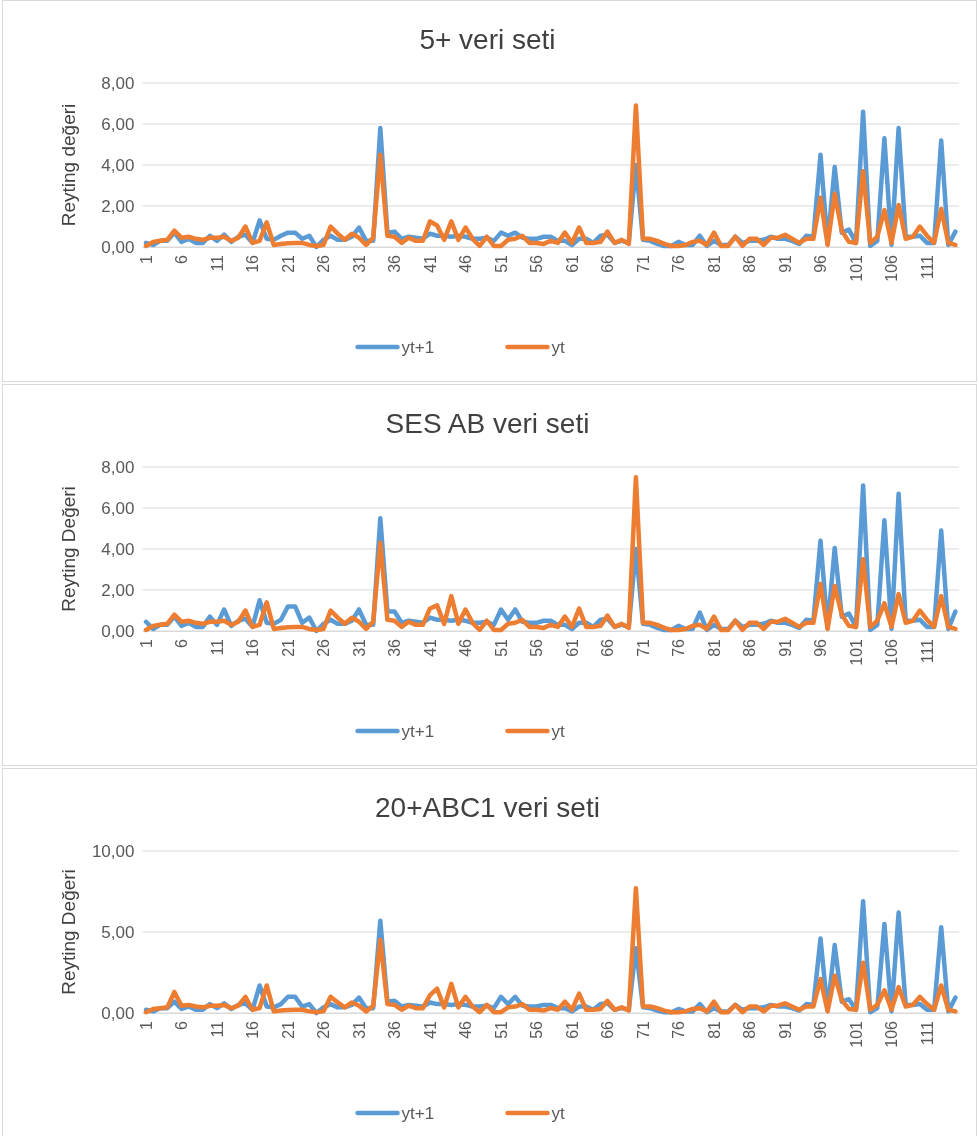 This screenshot has width=979, height=1136. Describe the element at coordinates (118, 932) in the screenshot. I see `y-tick-label: 5,00` at that location.